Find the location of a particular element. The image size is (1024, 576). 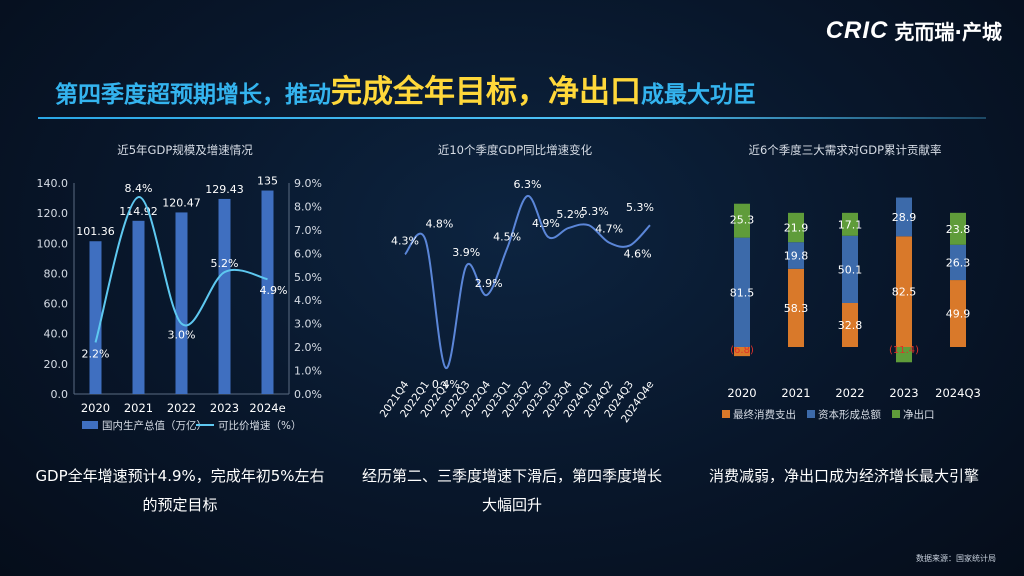

title-part3: 成最大功臣 is located at coordinates (698, 95).